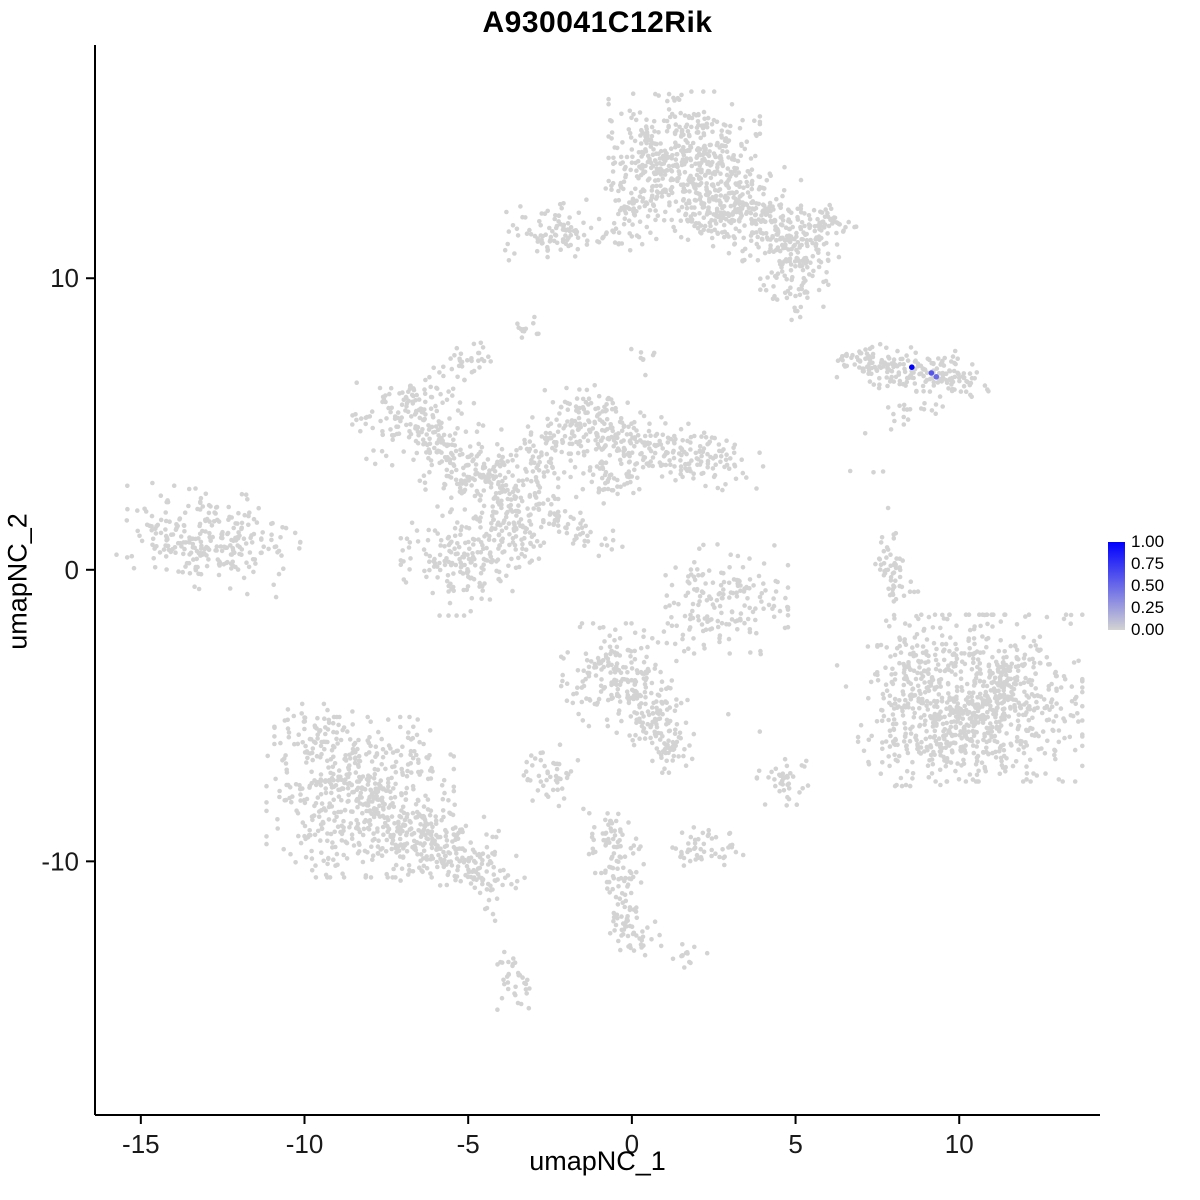 Image resolution: width=1200 pixels, height=1200 pixels. I want to click on expressing-cells-layer, so click(924, 372).